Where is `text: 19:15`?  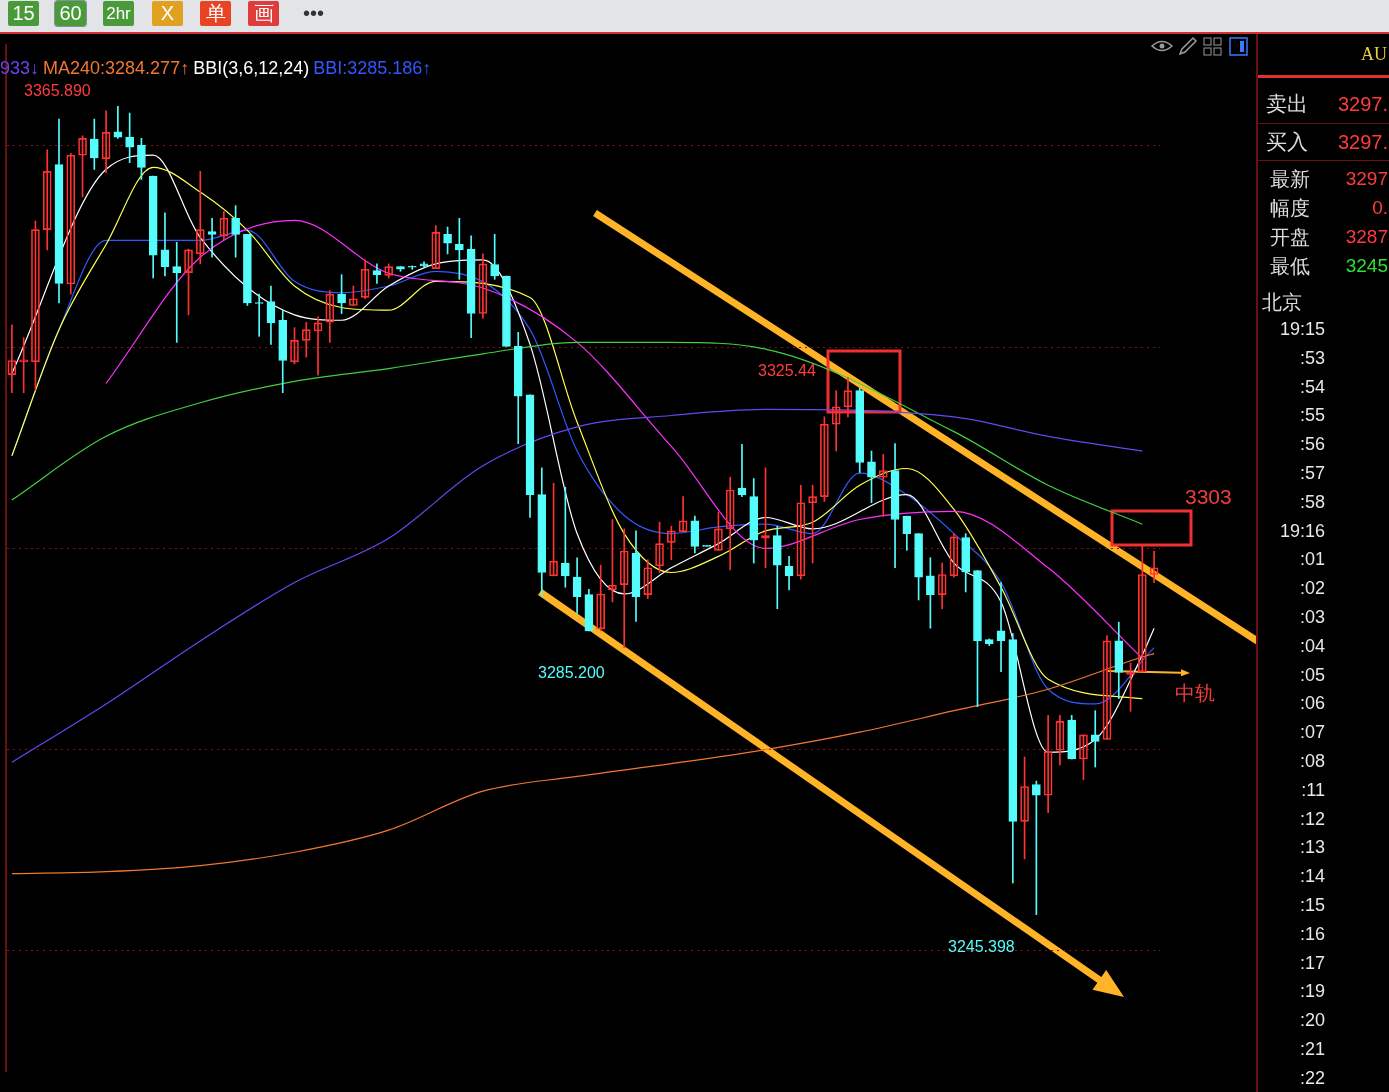
text: 19:15 is located at coordinates (1302, 329).